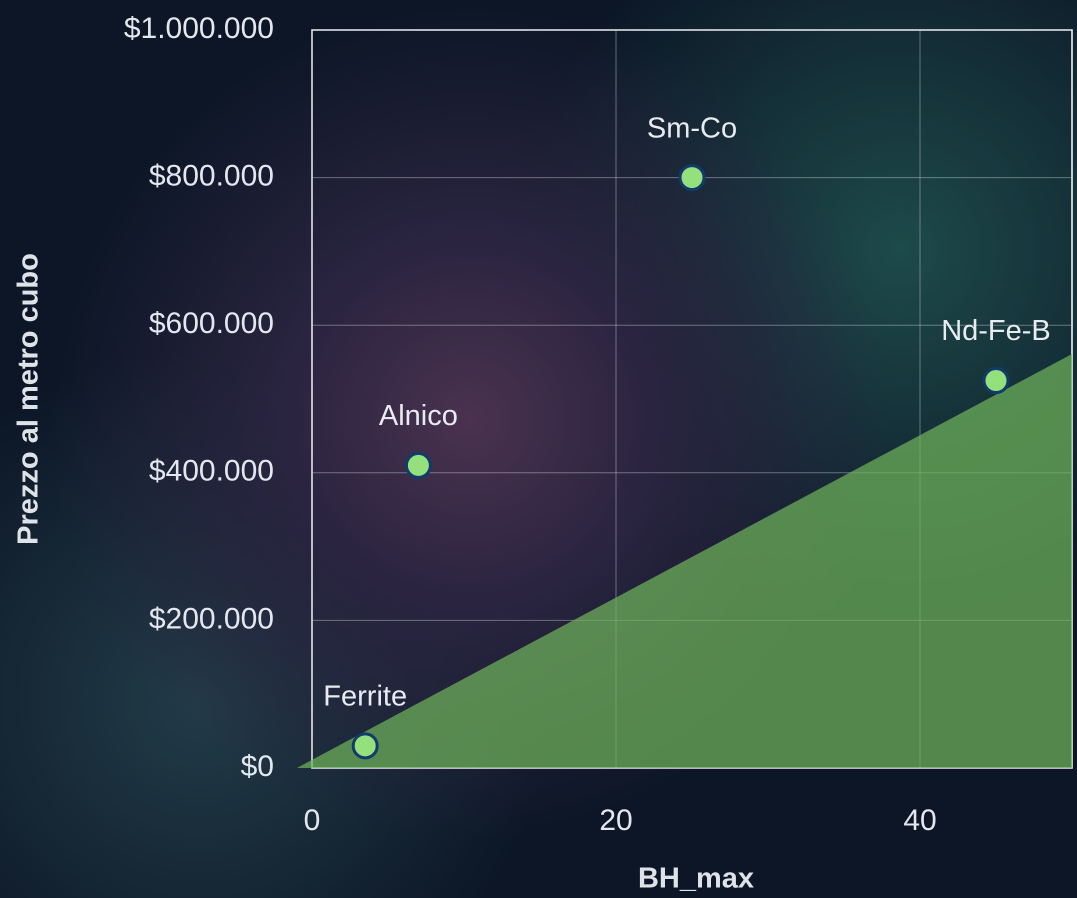 This screenshot has height=898, width=1077. I want to click on y-tick-label: $200.000, so click(211, 618).